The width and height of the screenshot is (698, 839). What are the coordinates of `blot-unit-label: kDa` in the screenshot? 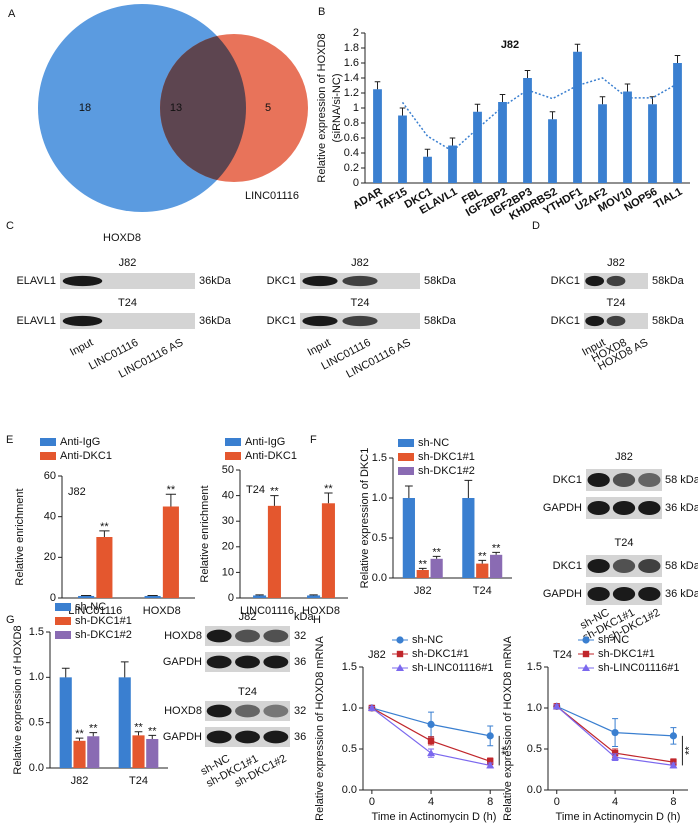 It's located at (304, 617).